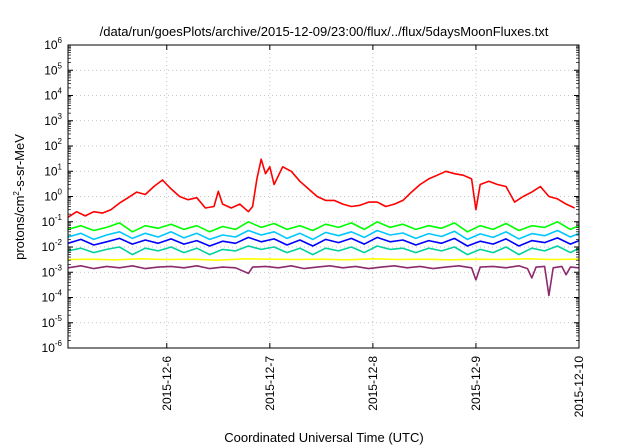 This screenshot has height=448, width=640. Describe the element at coordinates (52, 271) in the screenshot. I see `y-tick-label: 10⁻³` at that location.